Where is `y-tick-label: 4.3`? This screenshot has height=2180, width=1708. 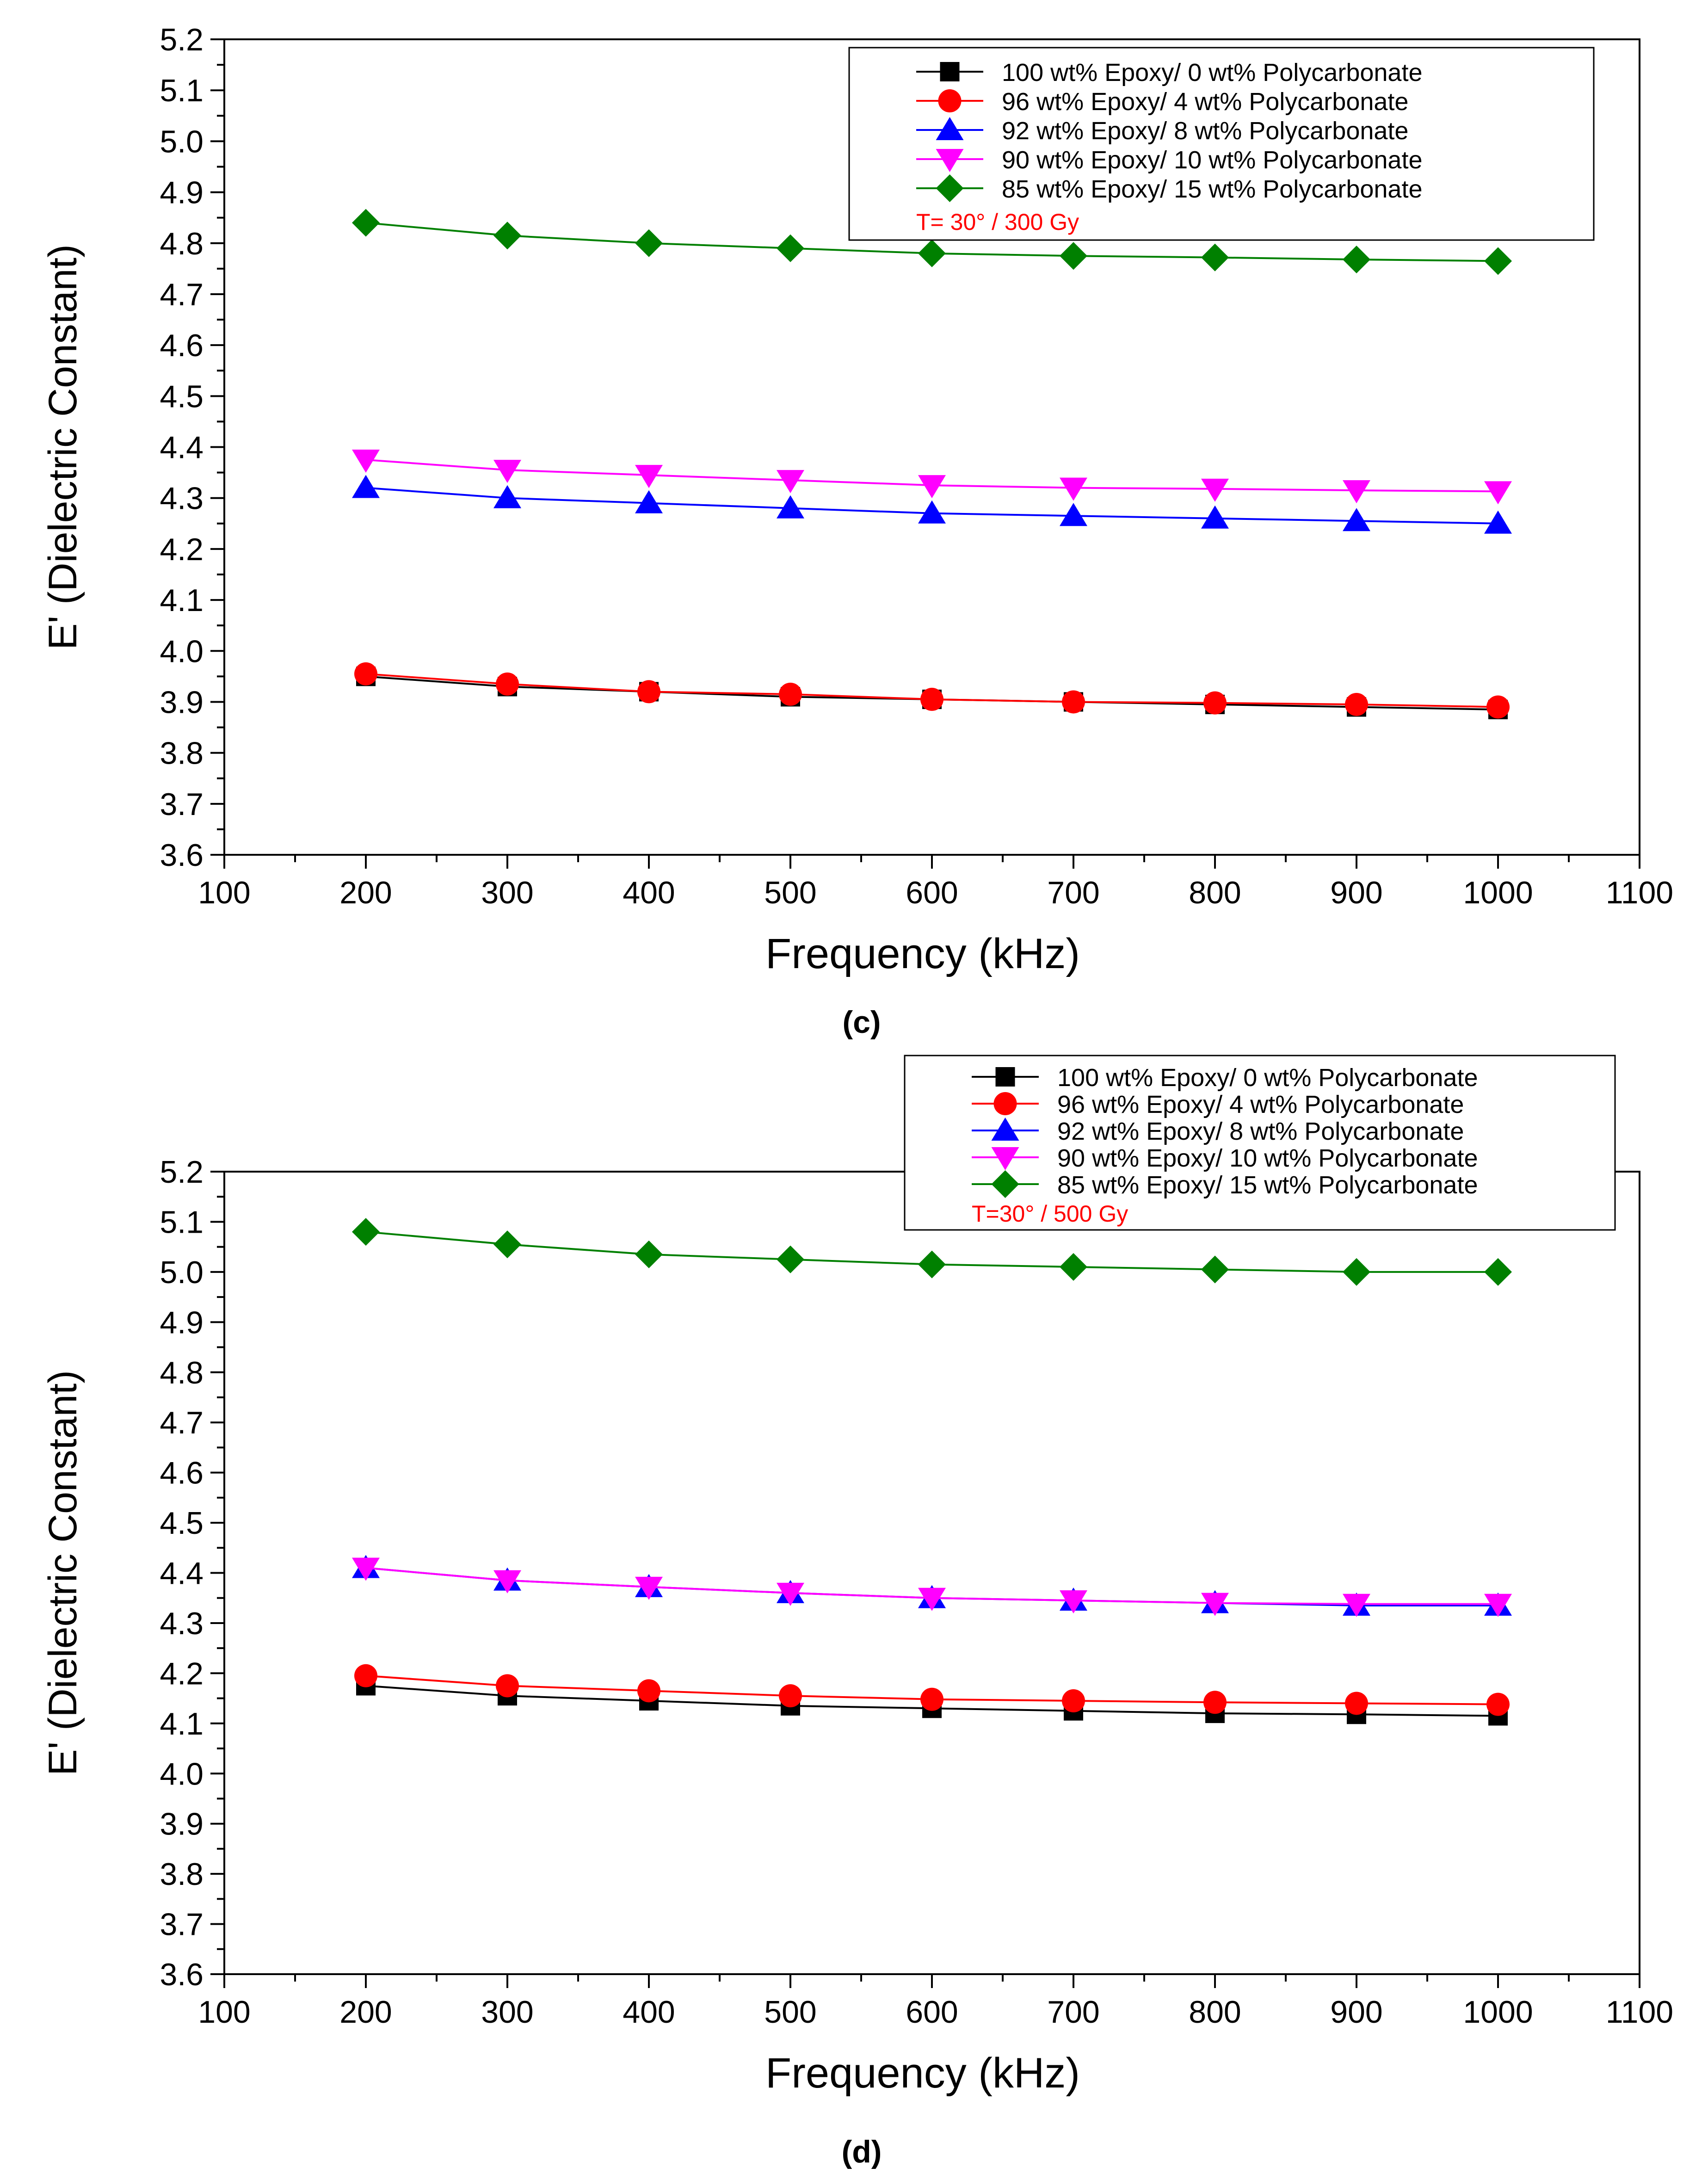 y-tick-label: 4.3 is located at coordinates (181, 1623).